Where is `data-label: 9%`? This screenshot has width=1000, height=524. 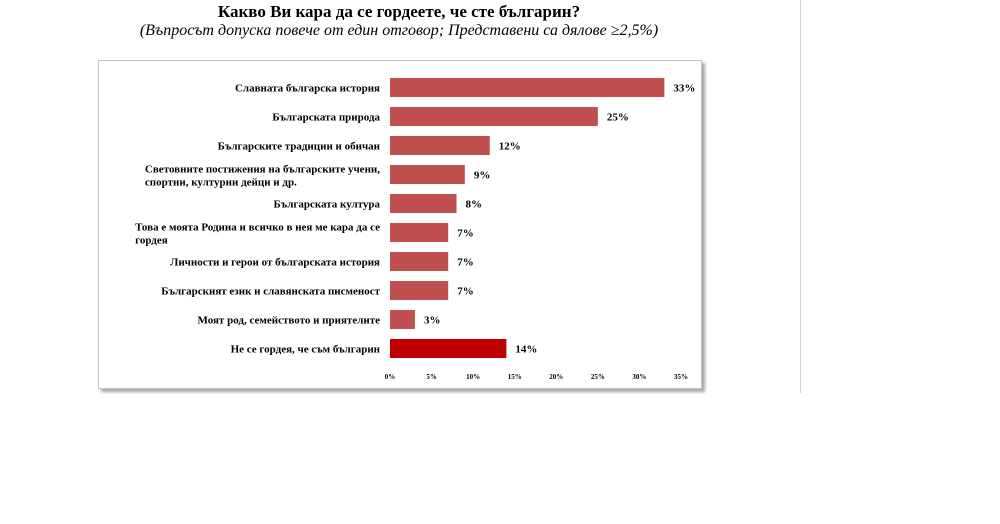
data-label: 9% is located at coordinates (482, 176).